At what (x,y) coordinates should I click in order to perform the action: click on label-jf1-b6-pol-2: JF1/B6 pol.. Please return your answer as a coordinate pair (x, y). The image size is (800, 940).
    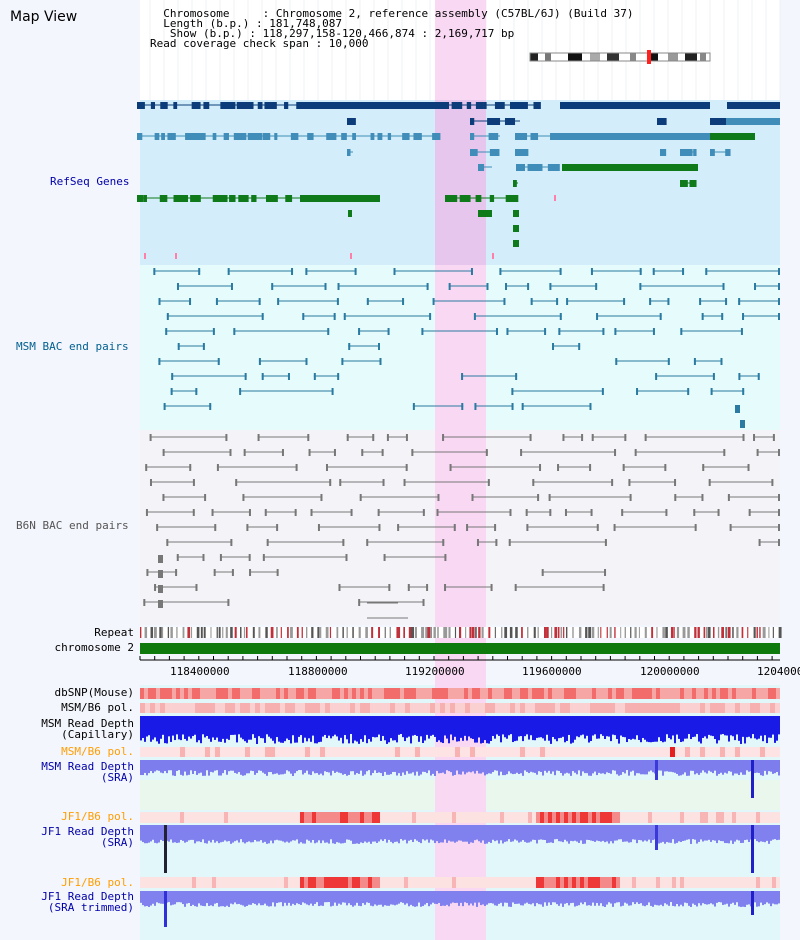
    Looking at the image, I should click on (97, 882).